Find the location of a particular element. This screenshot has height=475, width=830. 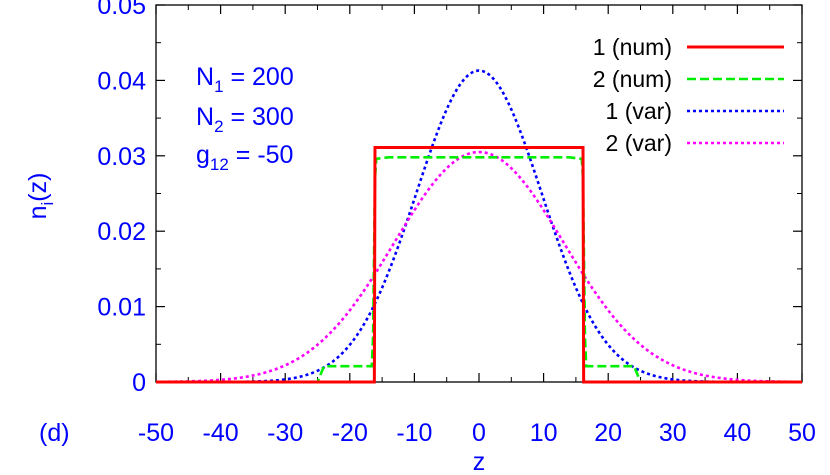

x-tick-label: -30 is located at coordinates (285, 433).